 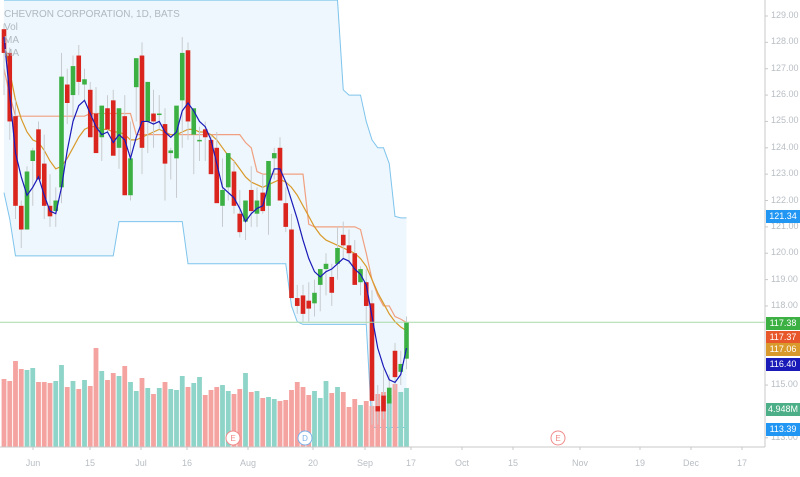 What do you see at coordinates (305, 438) in the screenshot?
I see `dividend-marker: D` at bounding box center [305, 438].